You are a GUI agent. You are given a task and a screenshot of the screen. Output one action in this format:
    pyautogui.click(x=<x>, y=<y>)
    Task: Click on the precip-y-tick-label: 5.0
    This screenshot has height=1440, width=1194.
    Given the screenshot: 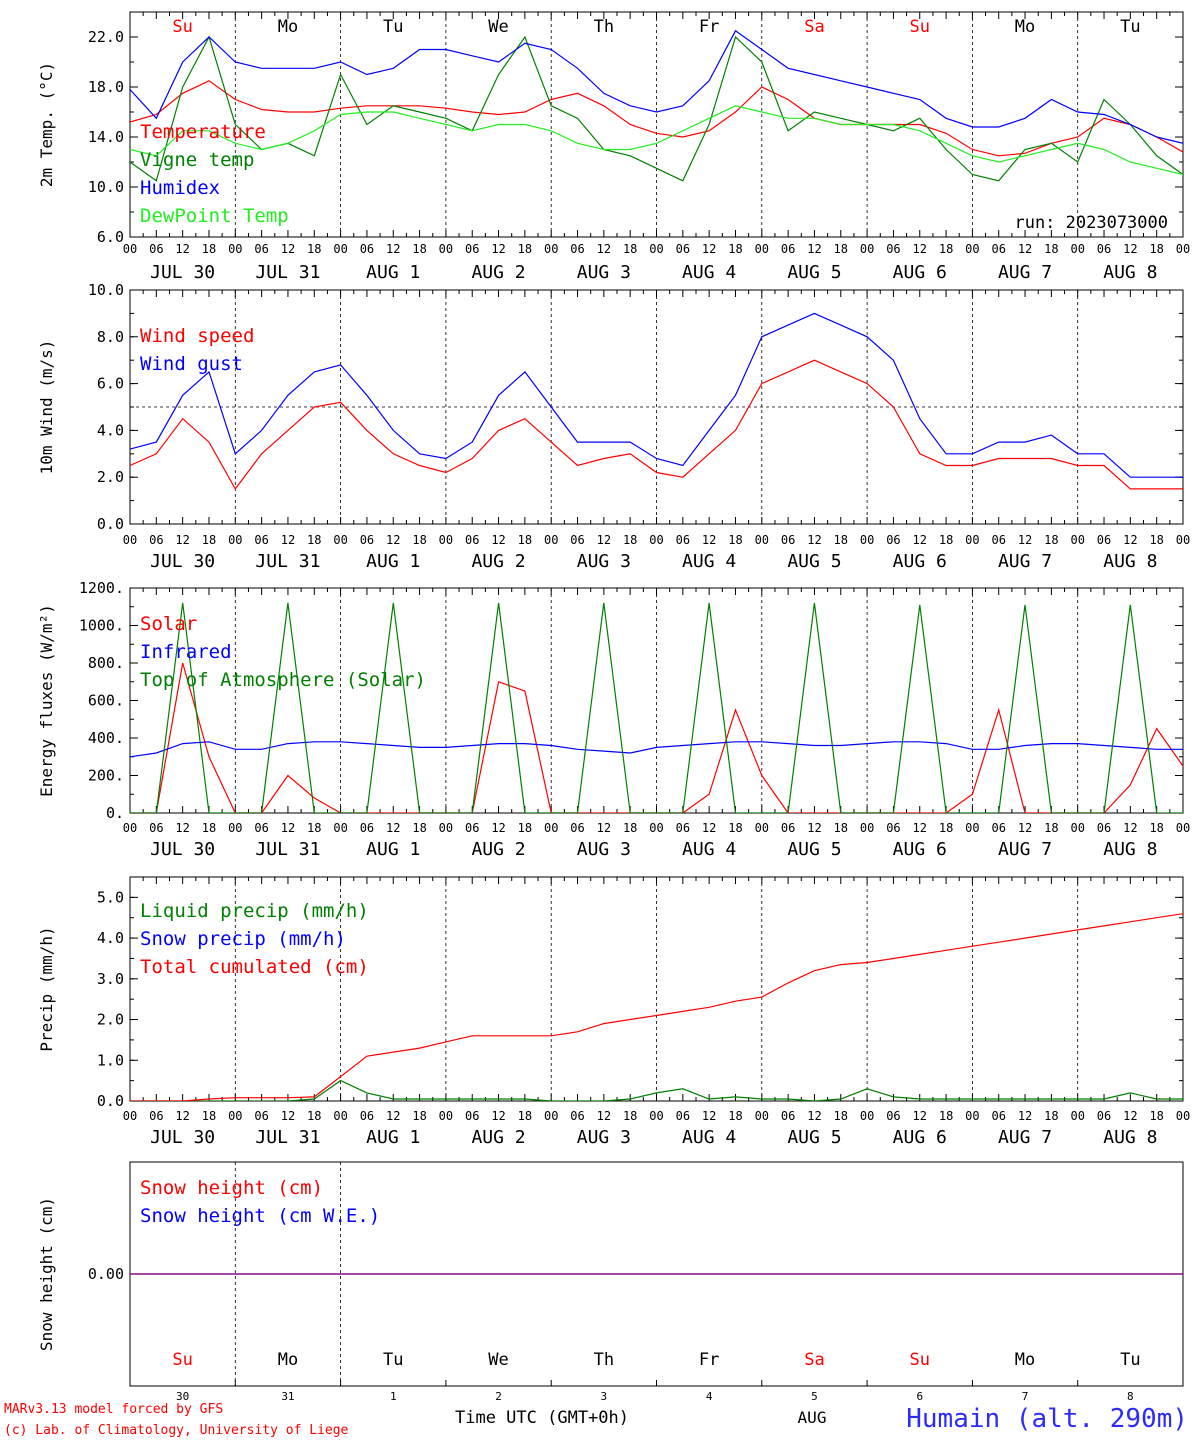 What is the action you would take?
    pyautogui.click(x=110, y=897)
    